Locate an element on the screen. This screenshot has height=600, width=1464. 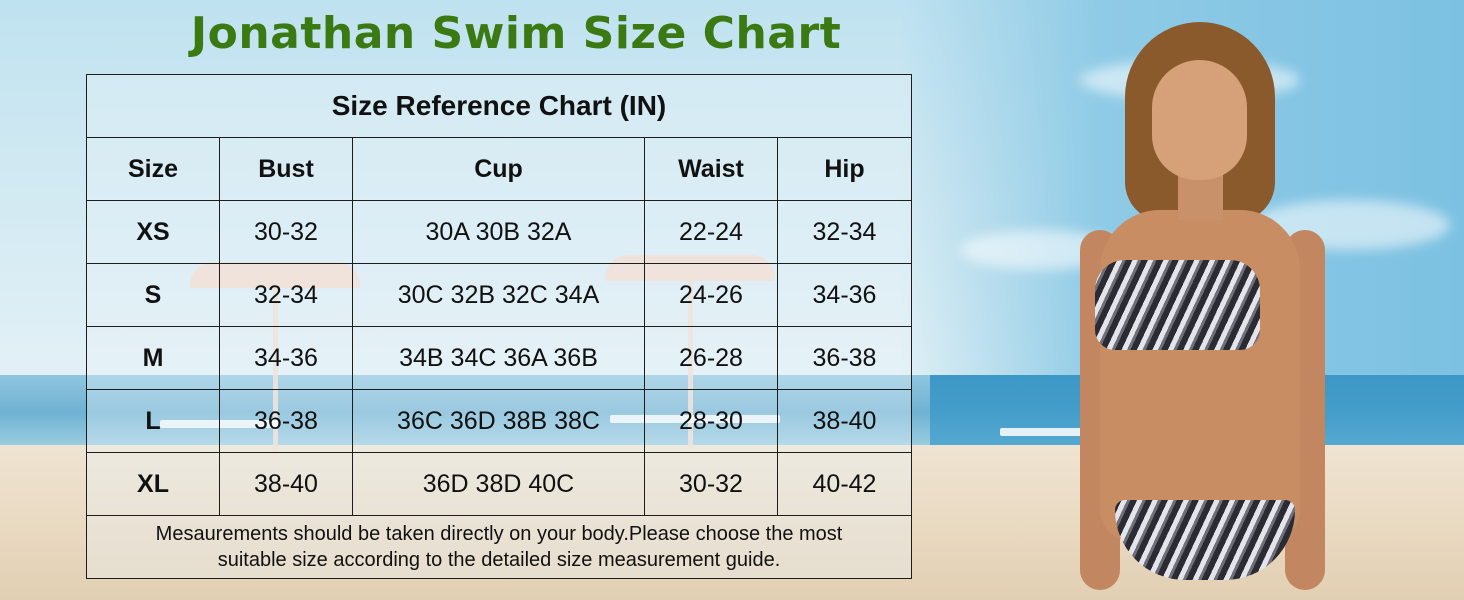
cup-cell: 36D 38D 40C is located at coordinates (498, 484).